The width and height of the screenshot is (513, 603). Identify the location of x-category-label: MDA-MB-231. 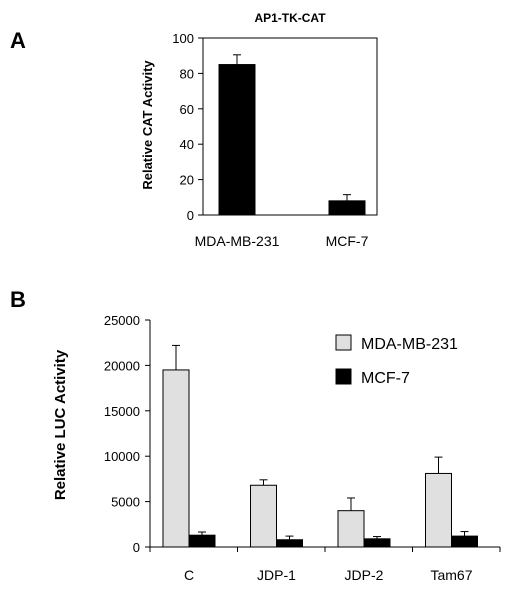
(237, 241).